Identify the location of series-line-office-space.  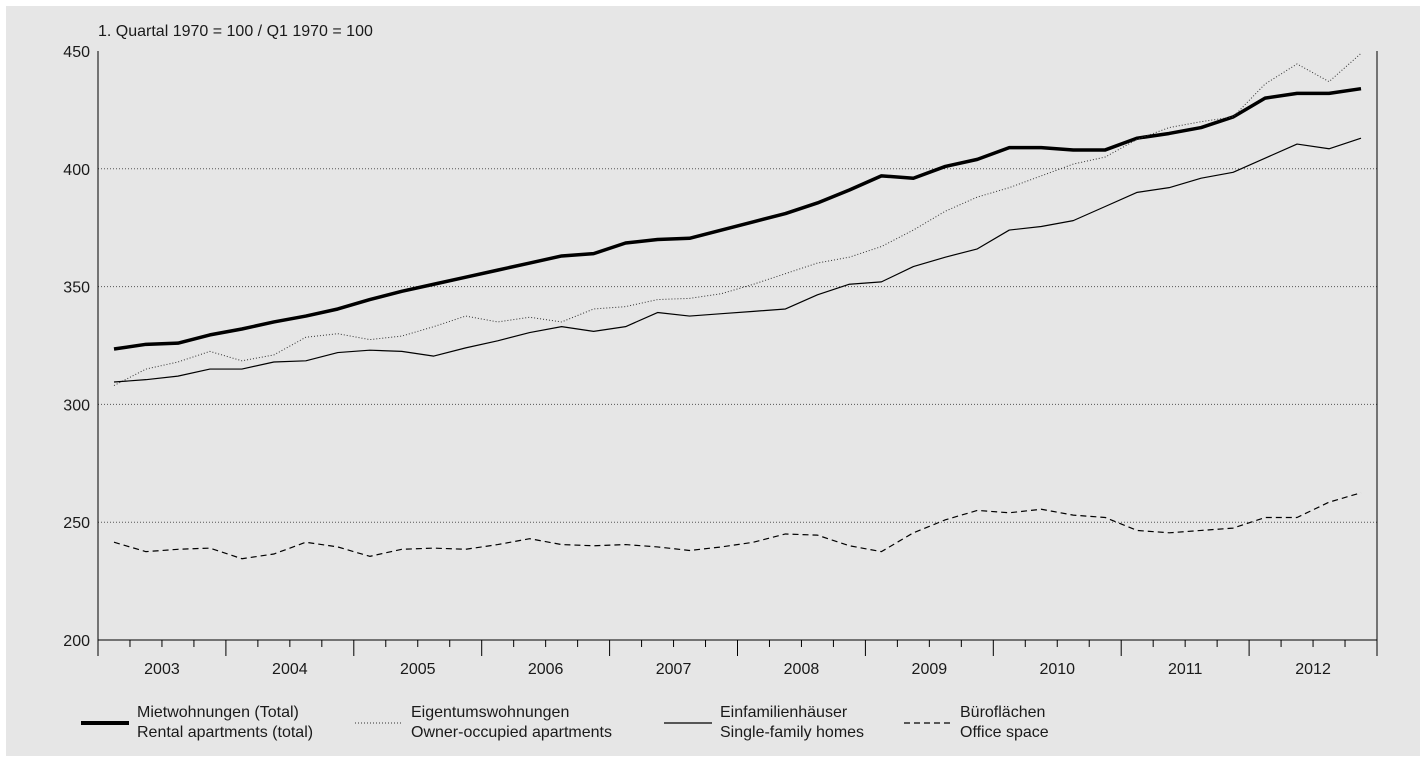
(737, 526).